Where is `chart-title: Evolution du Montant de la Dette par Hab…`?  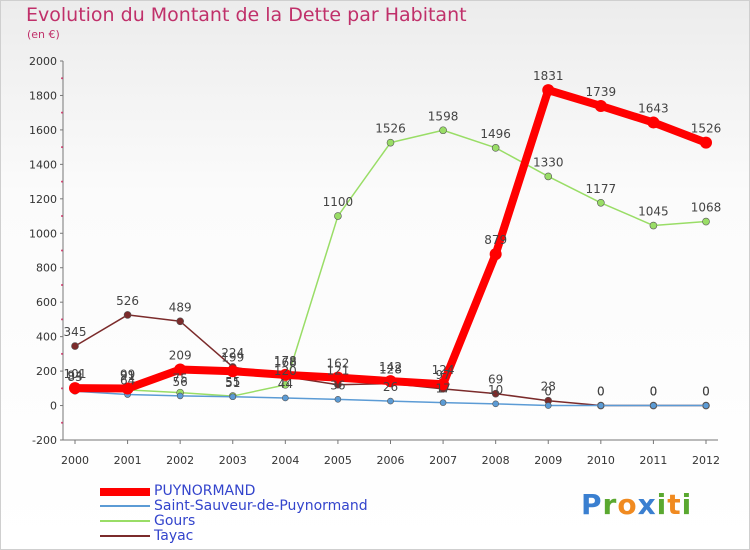
chart-title: Evolution du Montant de la Dette par Hab… is located at coordinates (246, 15).